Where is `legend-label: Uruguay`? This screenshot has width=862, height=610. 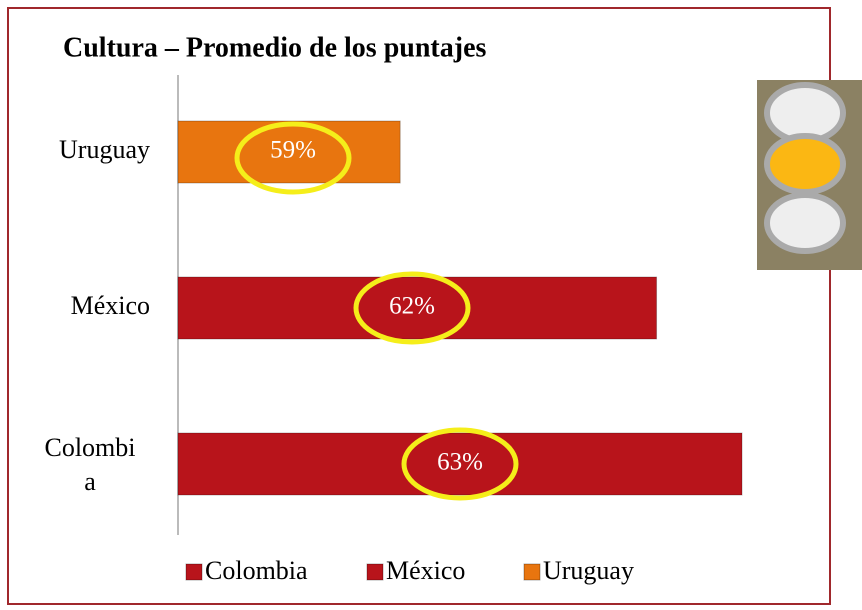 legend-label: Uruguay is located at coordinates (588, 570).